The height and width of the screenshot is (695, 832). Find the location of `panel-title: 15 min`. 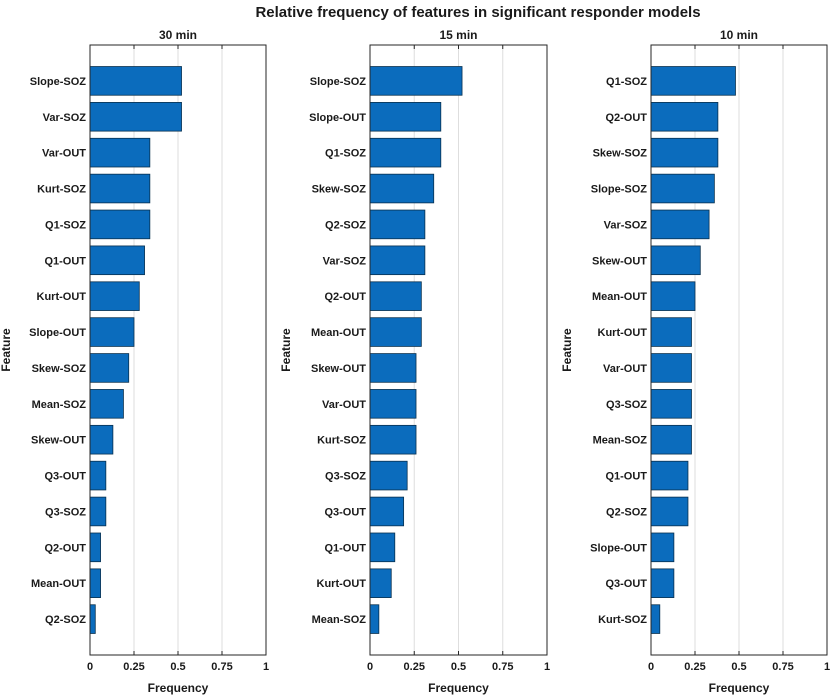

panel-title: 15 min is located at coordinates (458, 35).